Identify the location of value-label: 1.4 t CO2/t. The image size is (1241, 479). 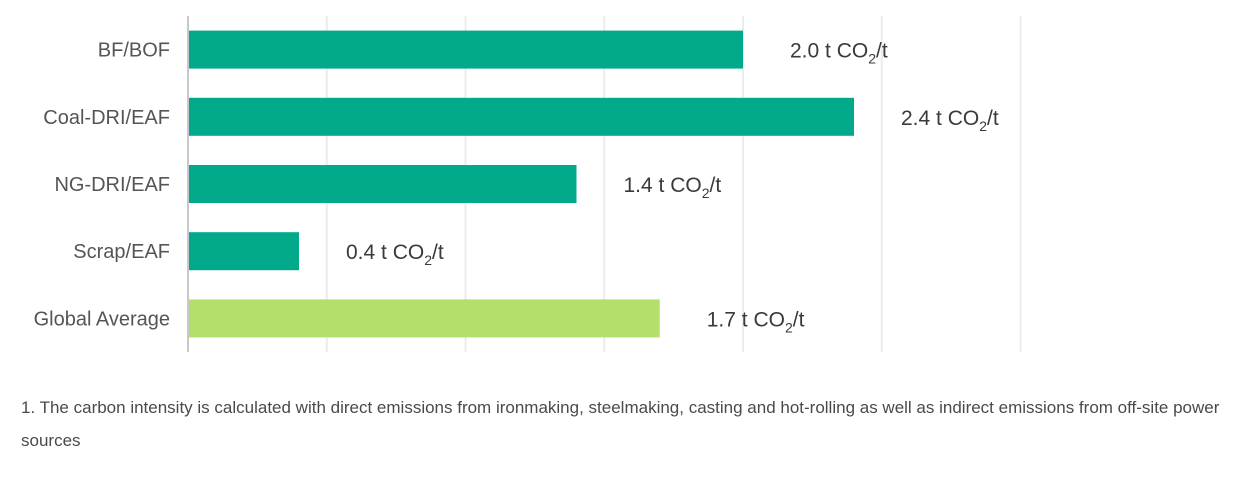
(673, 187).